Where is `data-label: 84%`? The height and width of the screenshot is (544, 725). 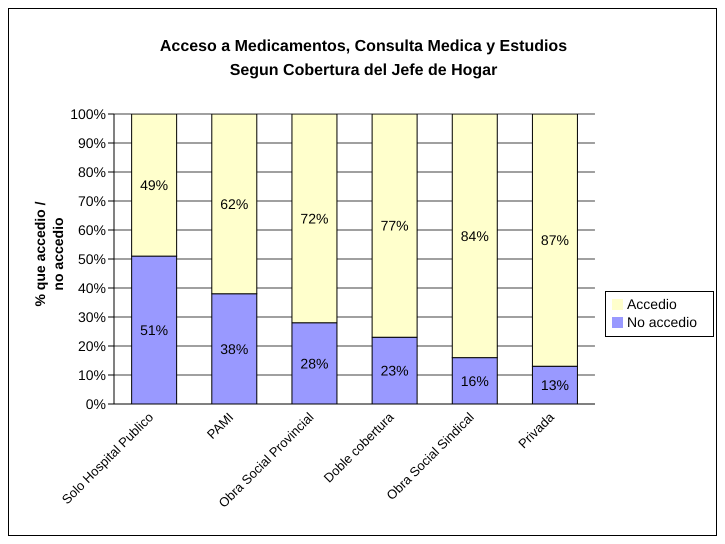
data-label: 84% is located at coordinates (474, 236).